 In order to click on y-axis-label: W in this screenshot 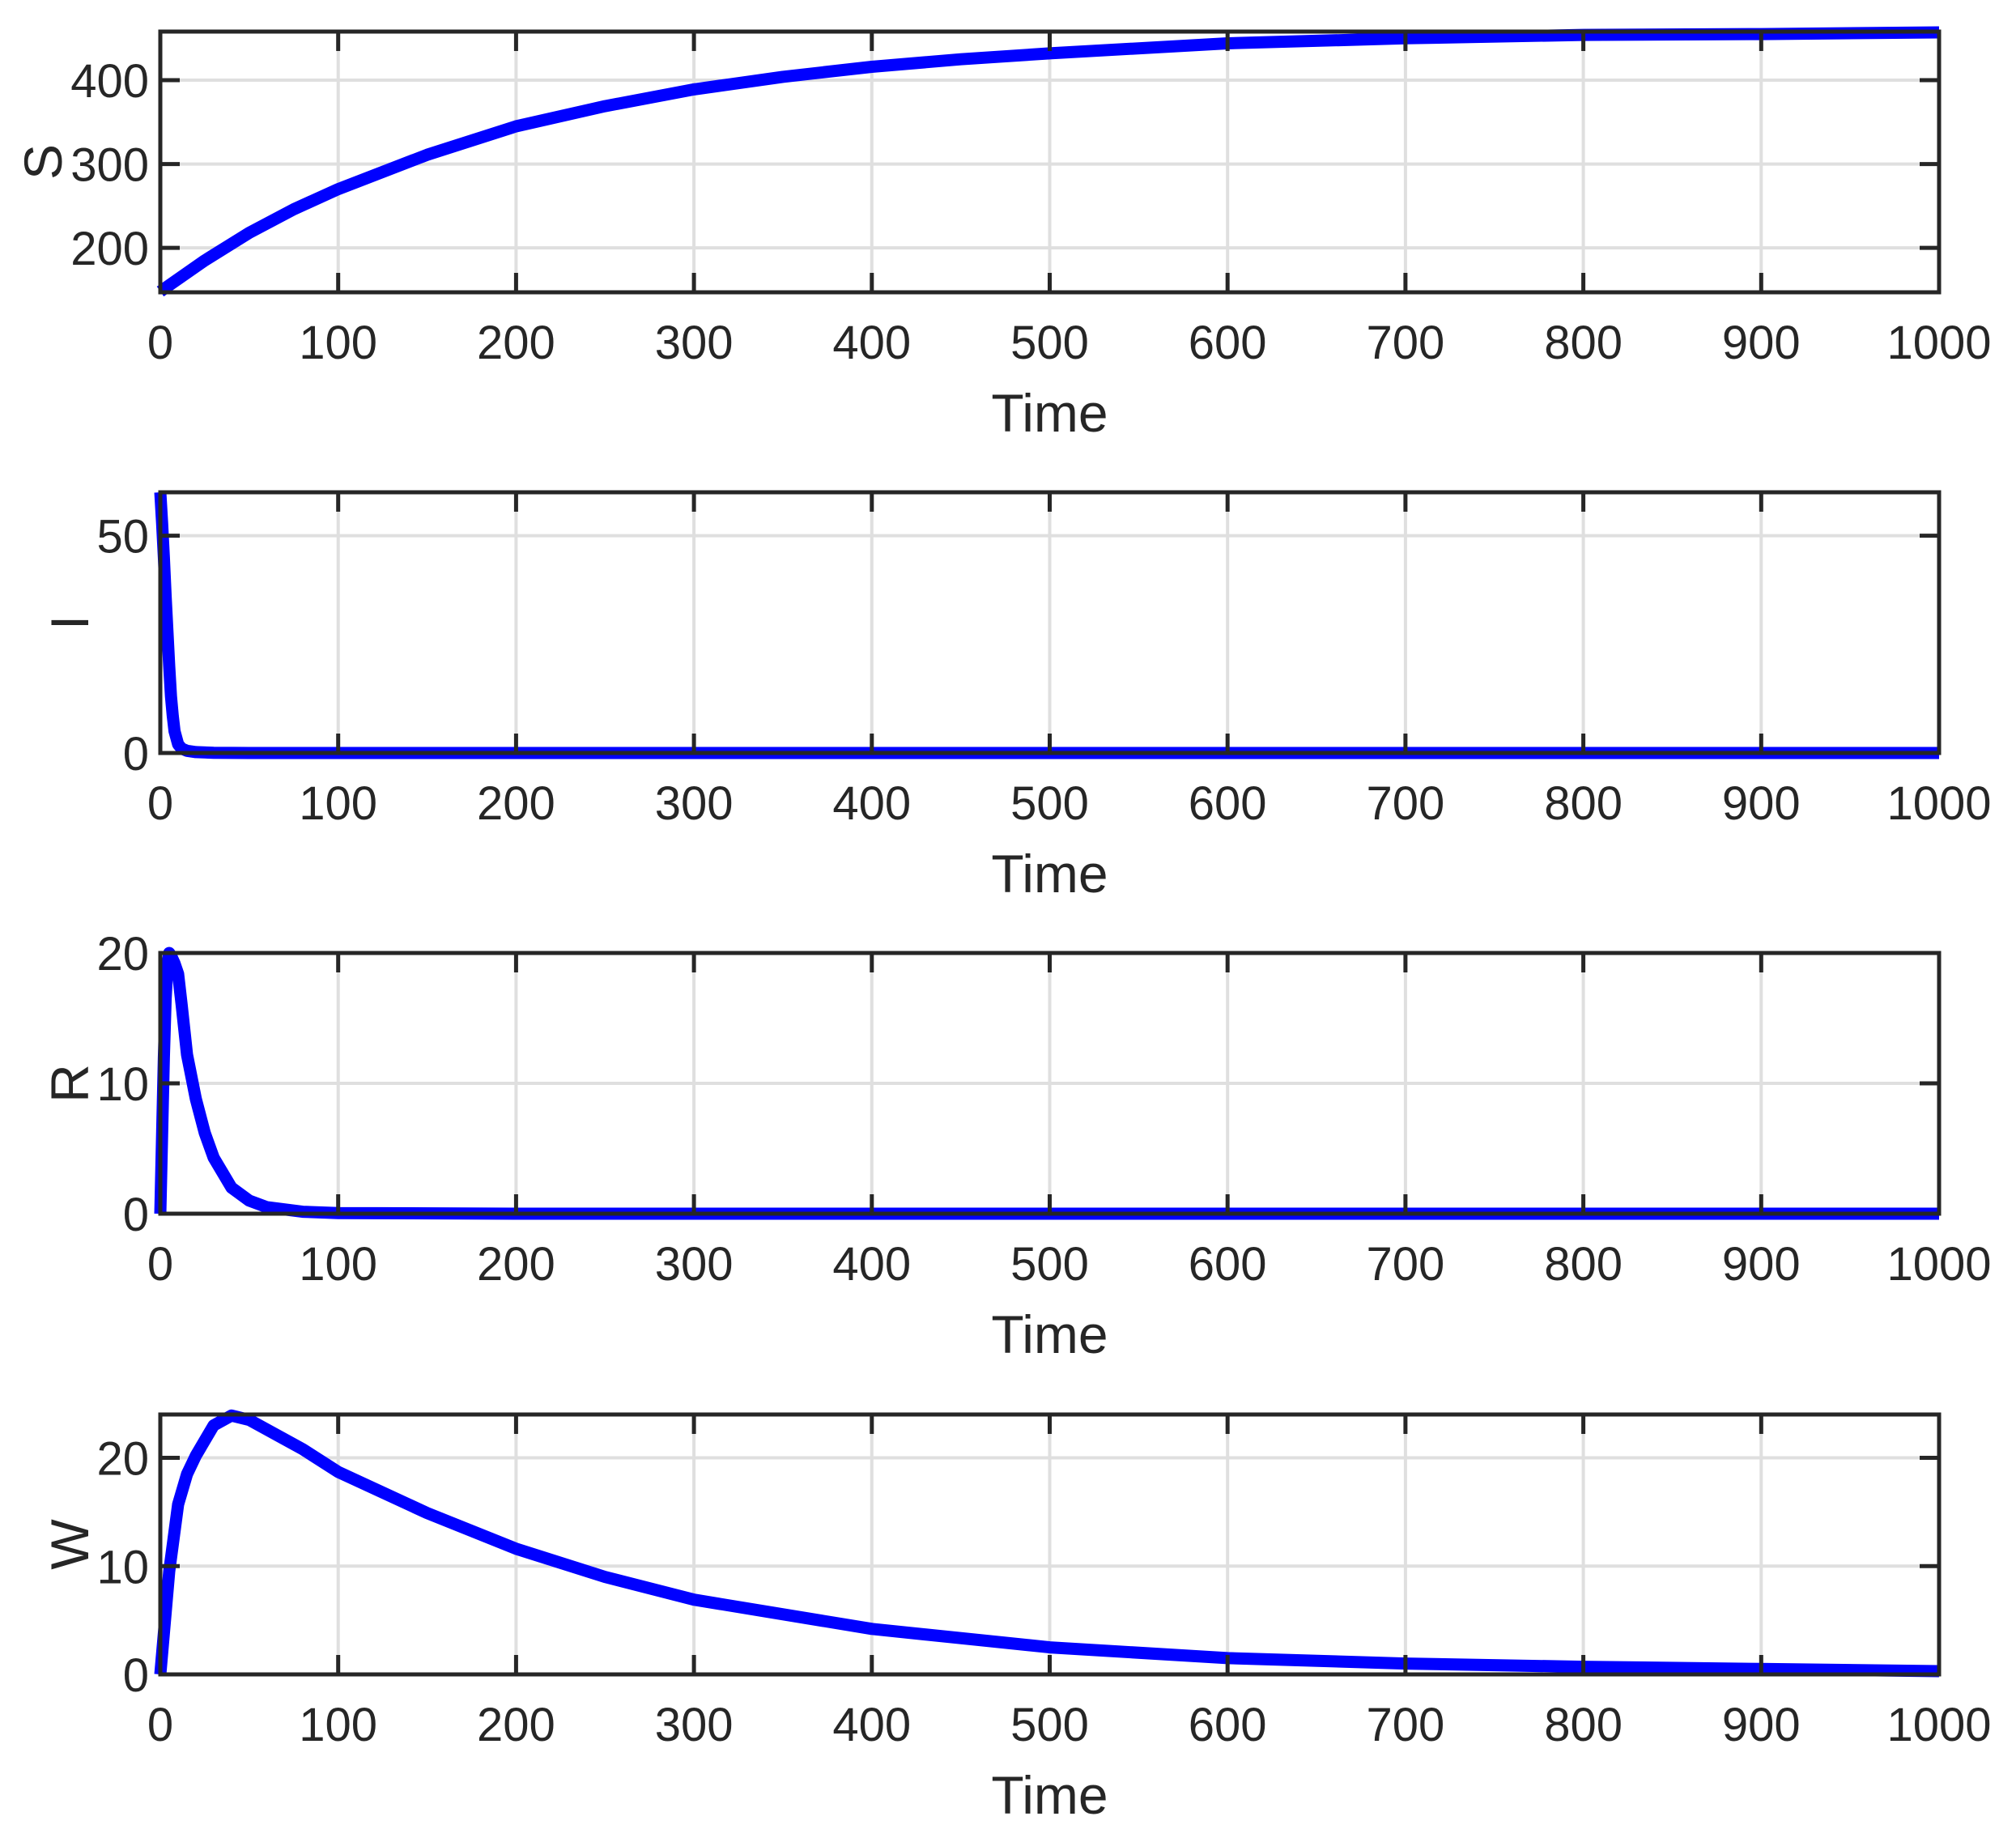, I will do `click(70, 1545)`.